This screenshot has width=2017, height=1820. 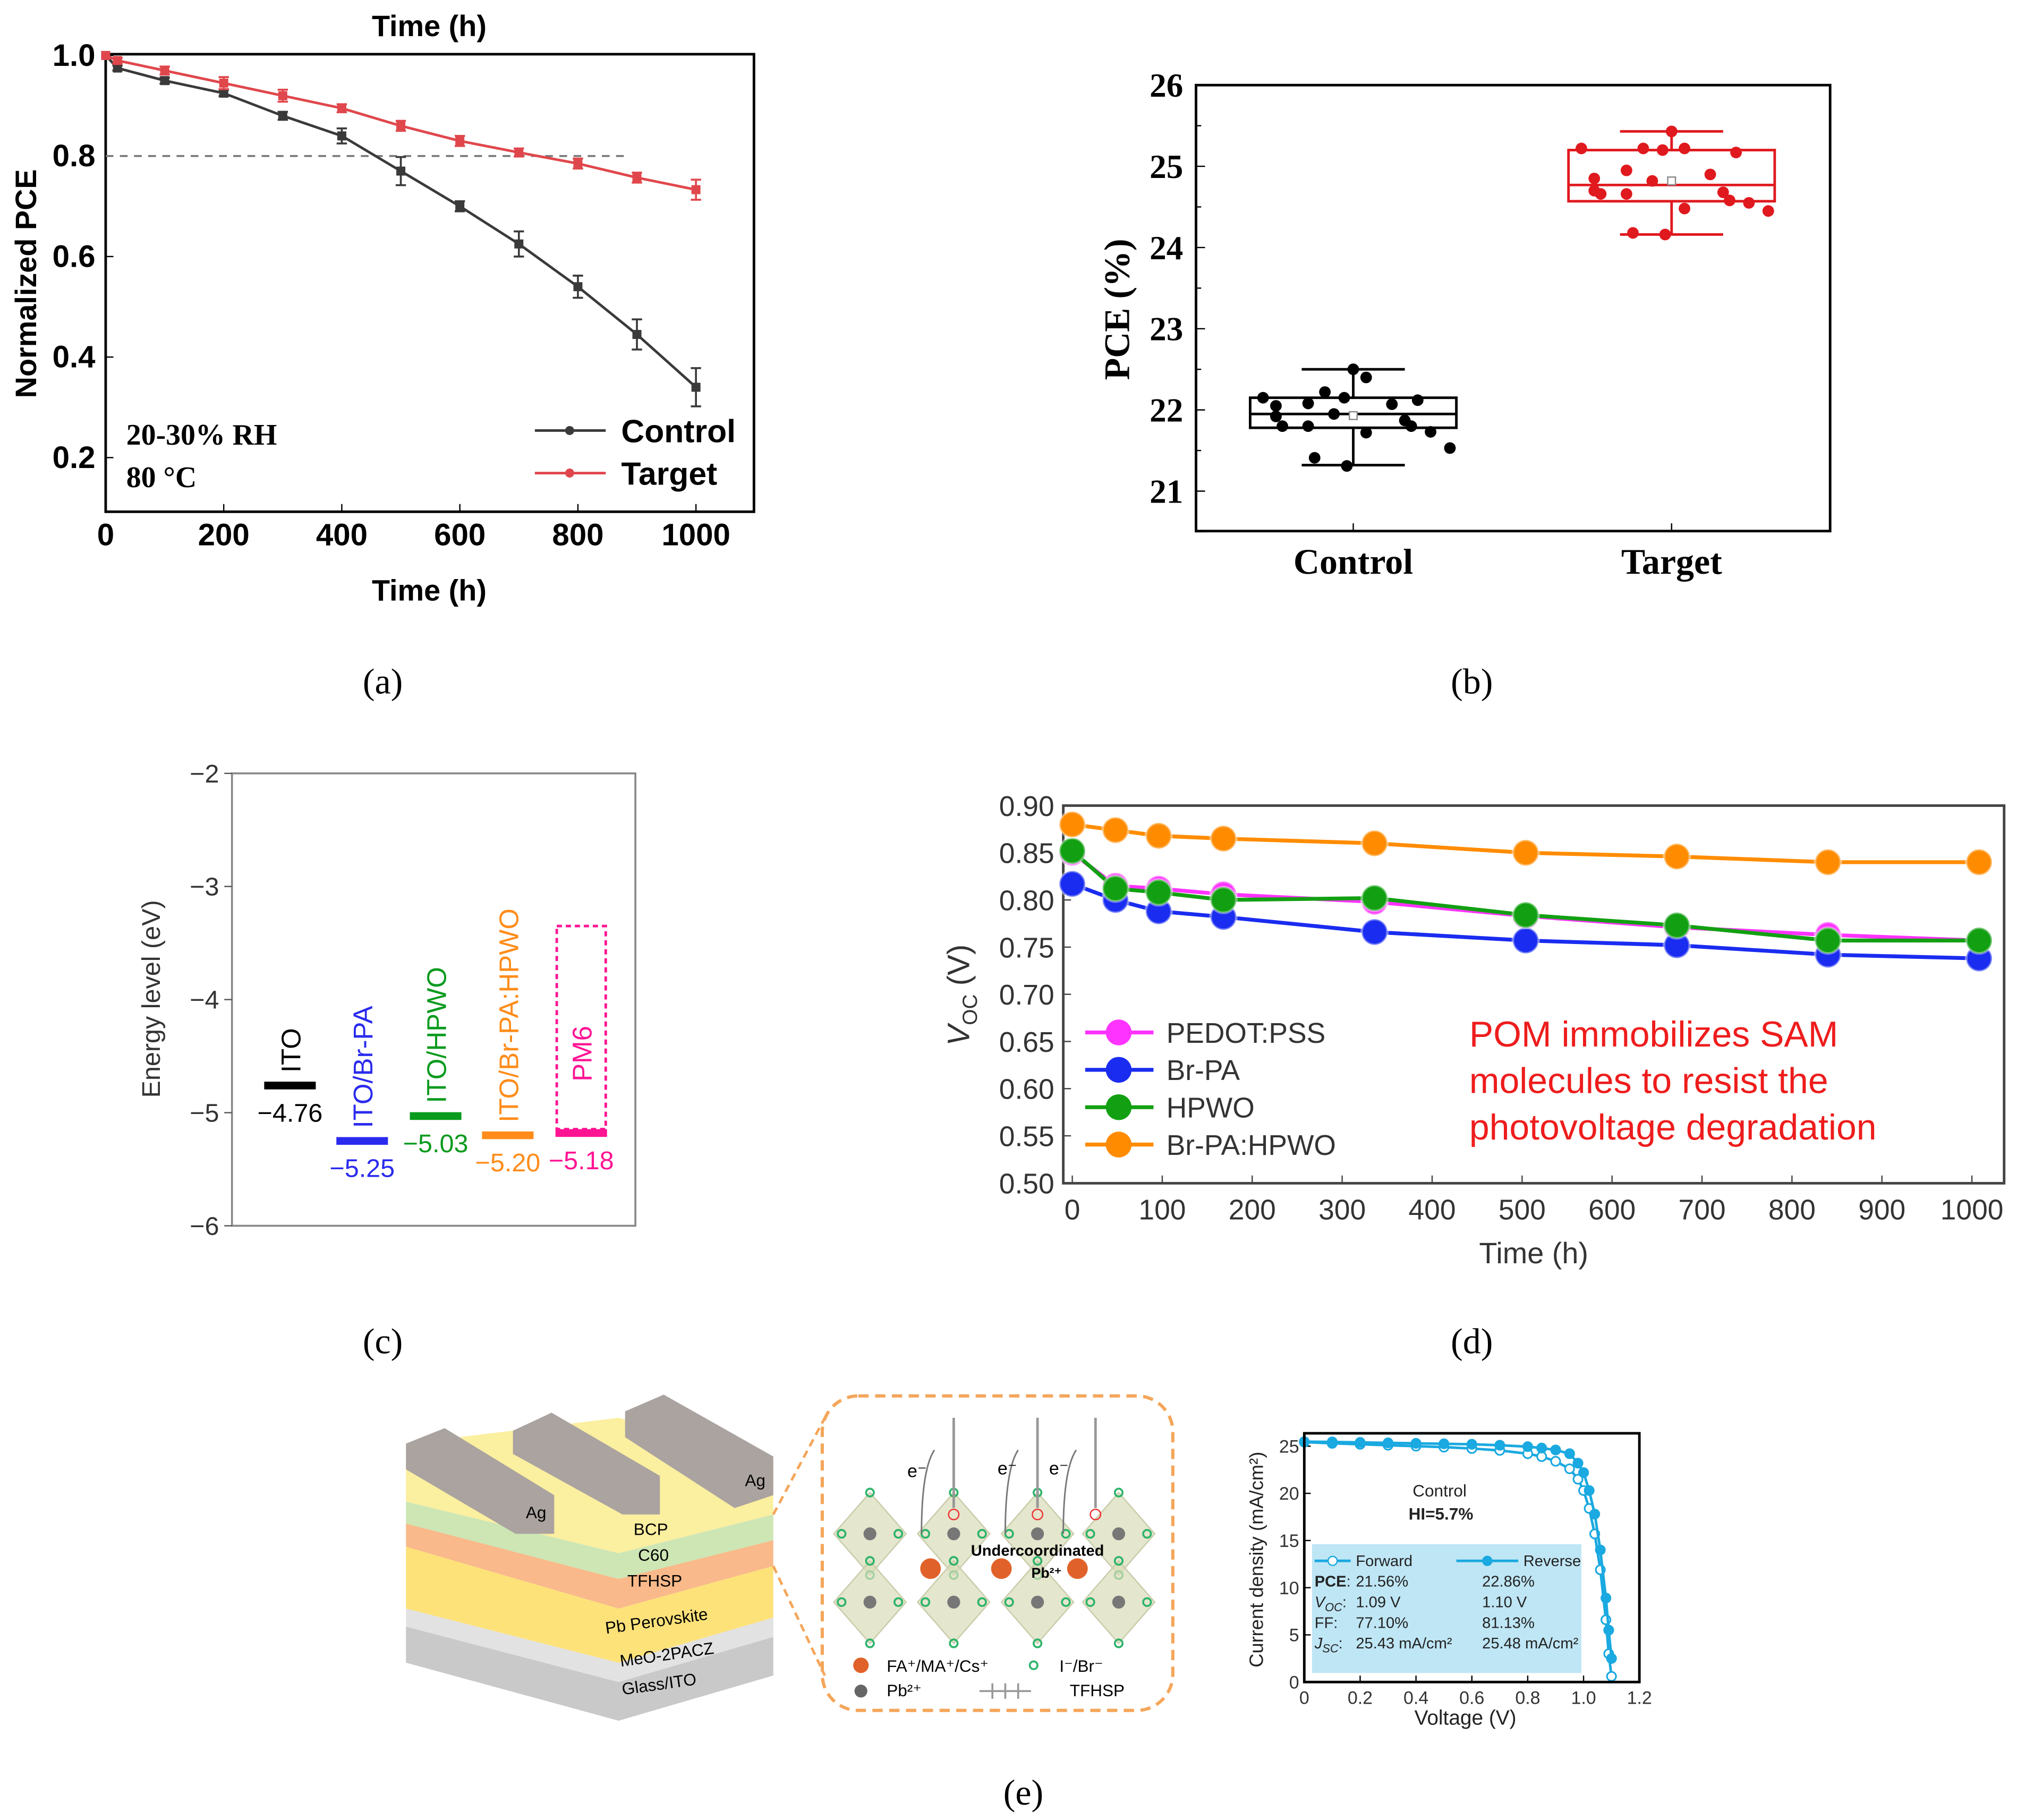 What do you see at coordinates (1552, 1562) in the screenshot?
I see `legend-label: Reverse` at bounding box center [1552, 1562].